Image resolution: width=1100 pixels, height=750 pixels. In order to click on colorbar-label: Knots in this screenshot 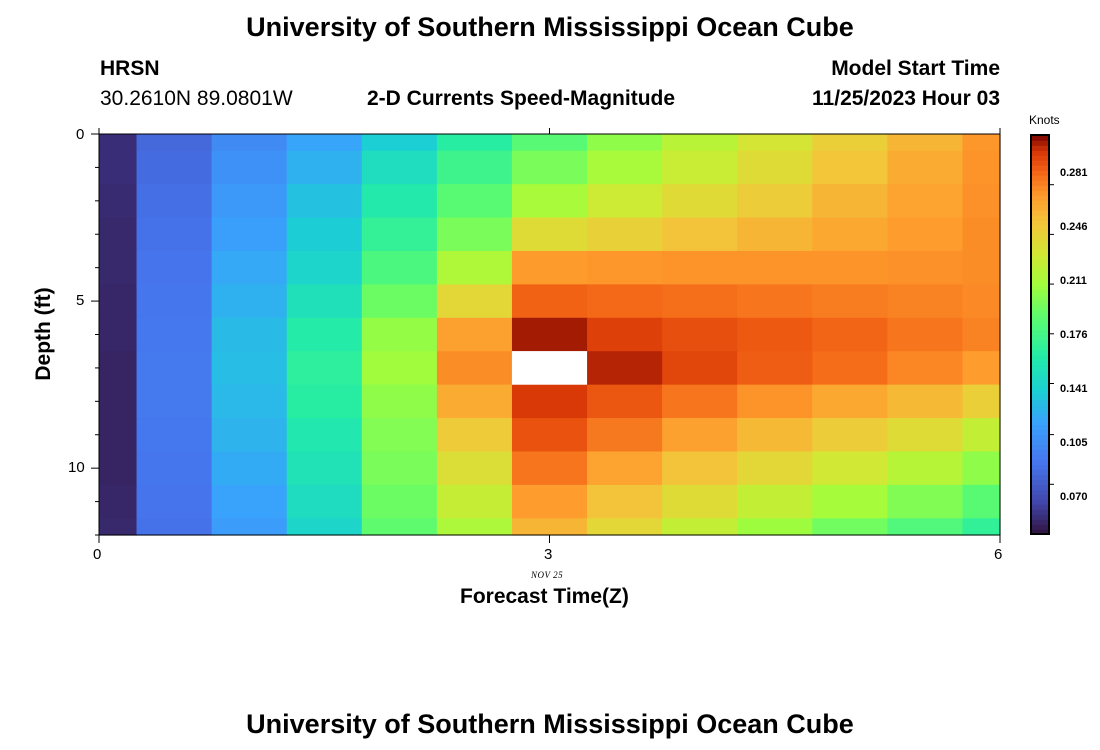, I will do `click(1044, 120)`.